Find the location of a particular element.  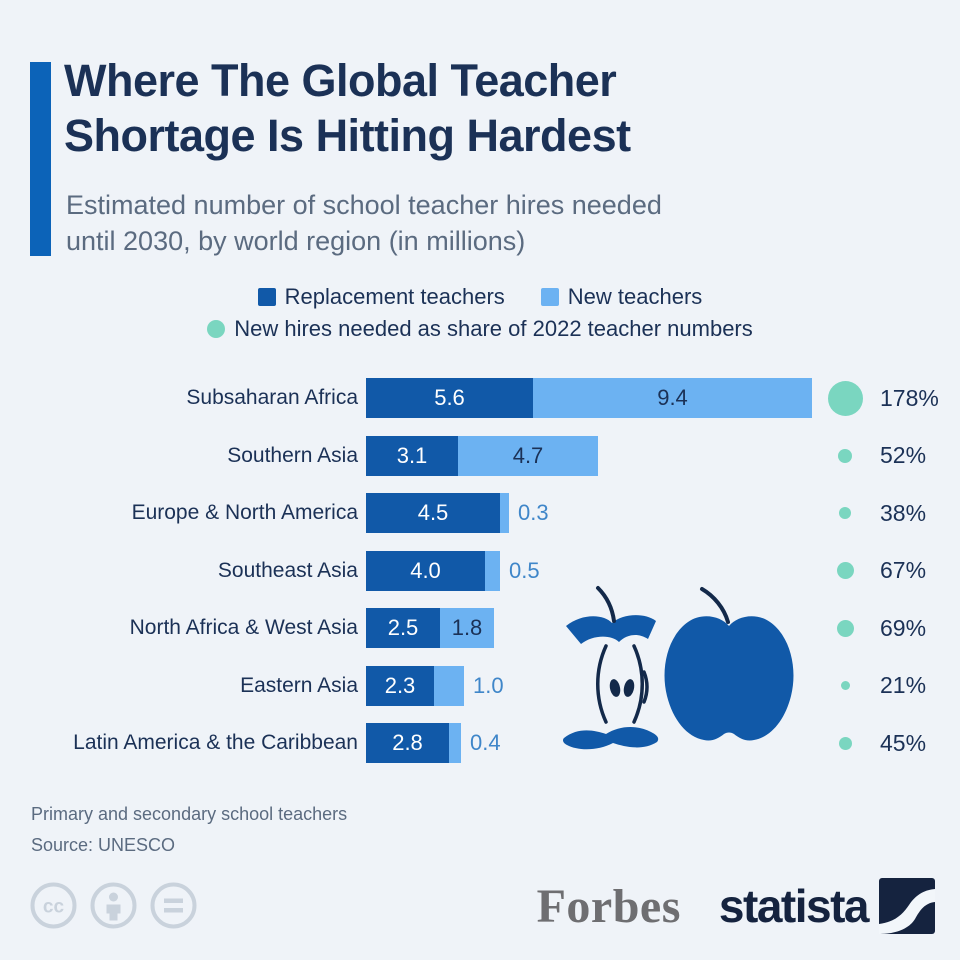

bar-area: 4.5 0.3 is located at coordinates (589, 513).